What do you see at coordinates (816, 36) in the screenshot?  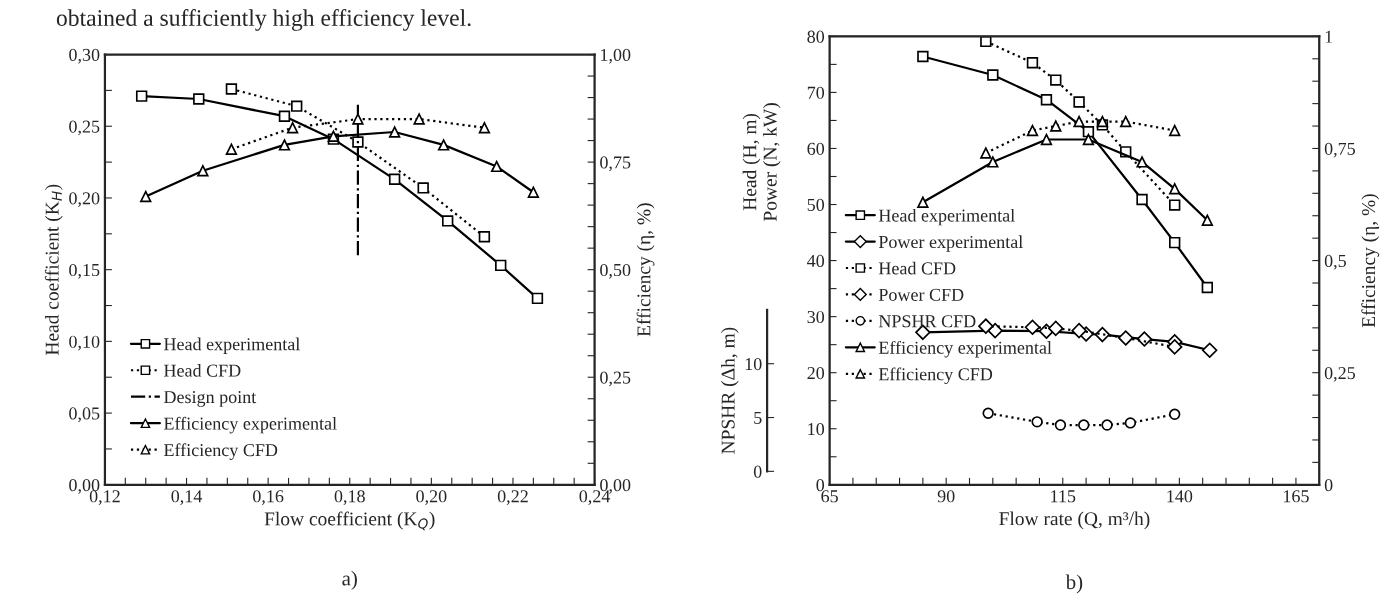 I see `y-tick-label: 80` at bounding box center [816, 36].